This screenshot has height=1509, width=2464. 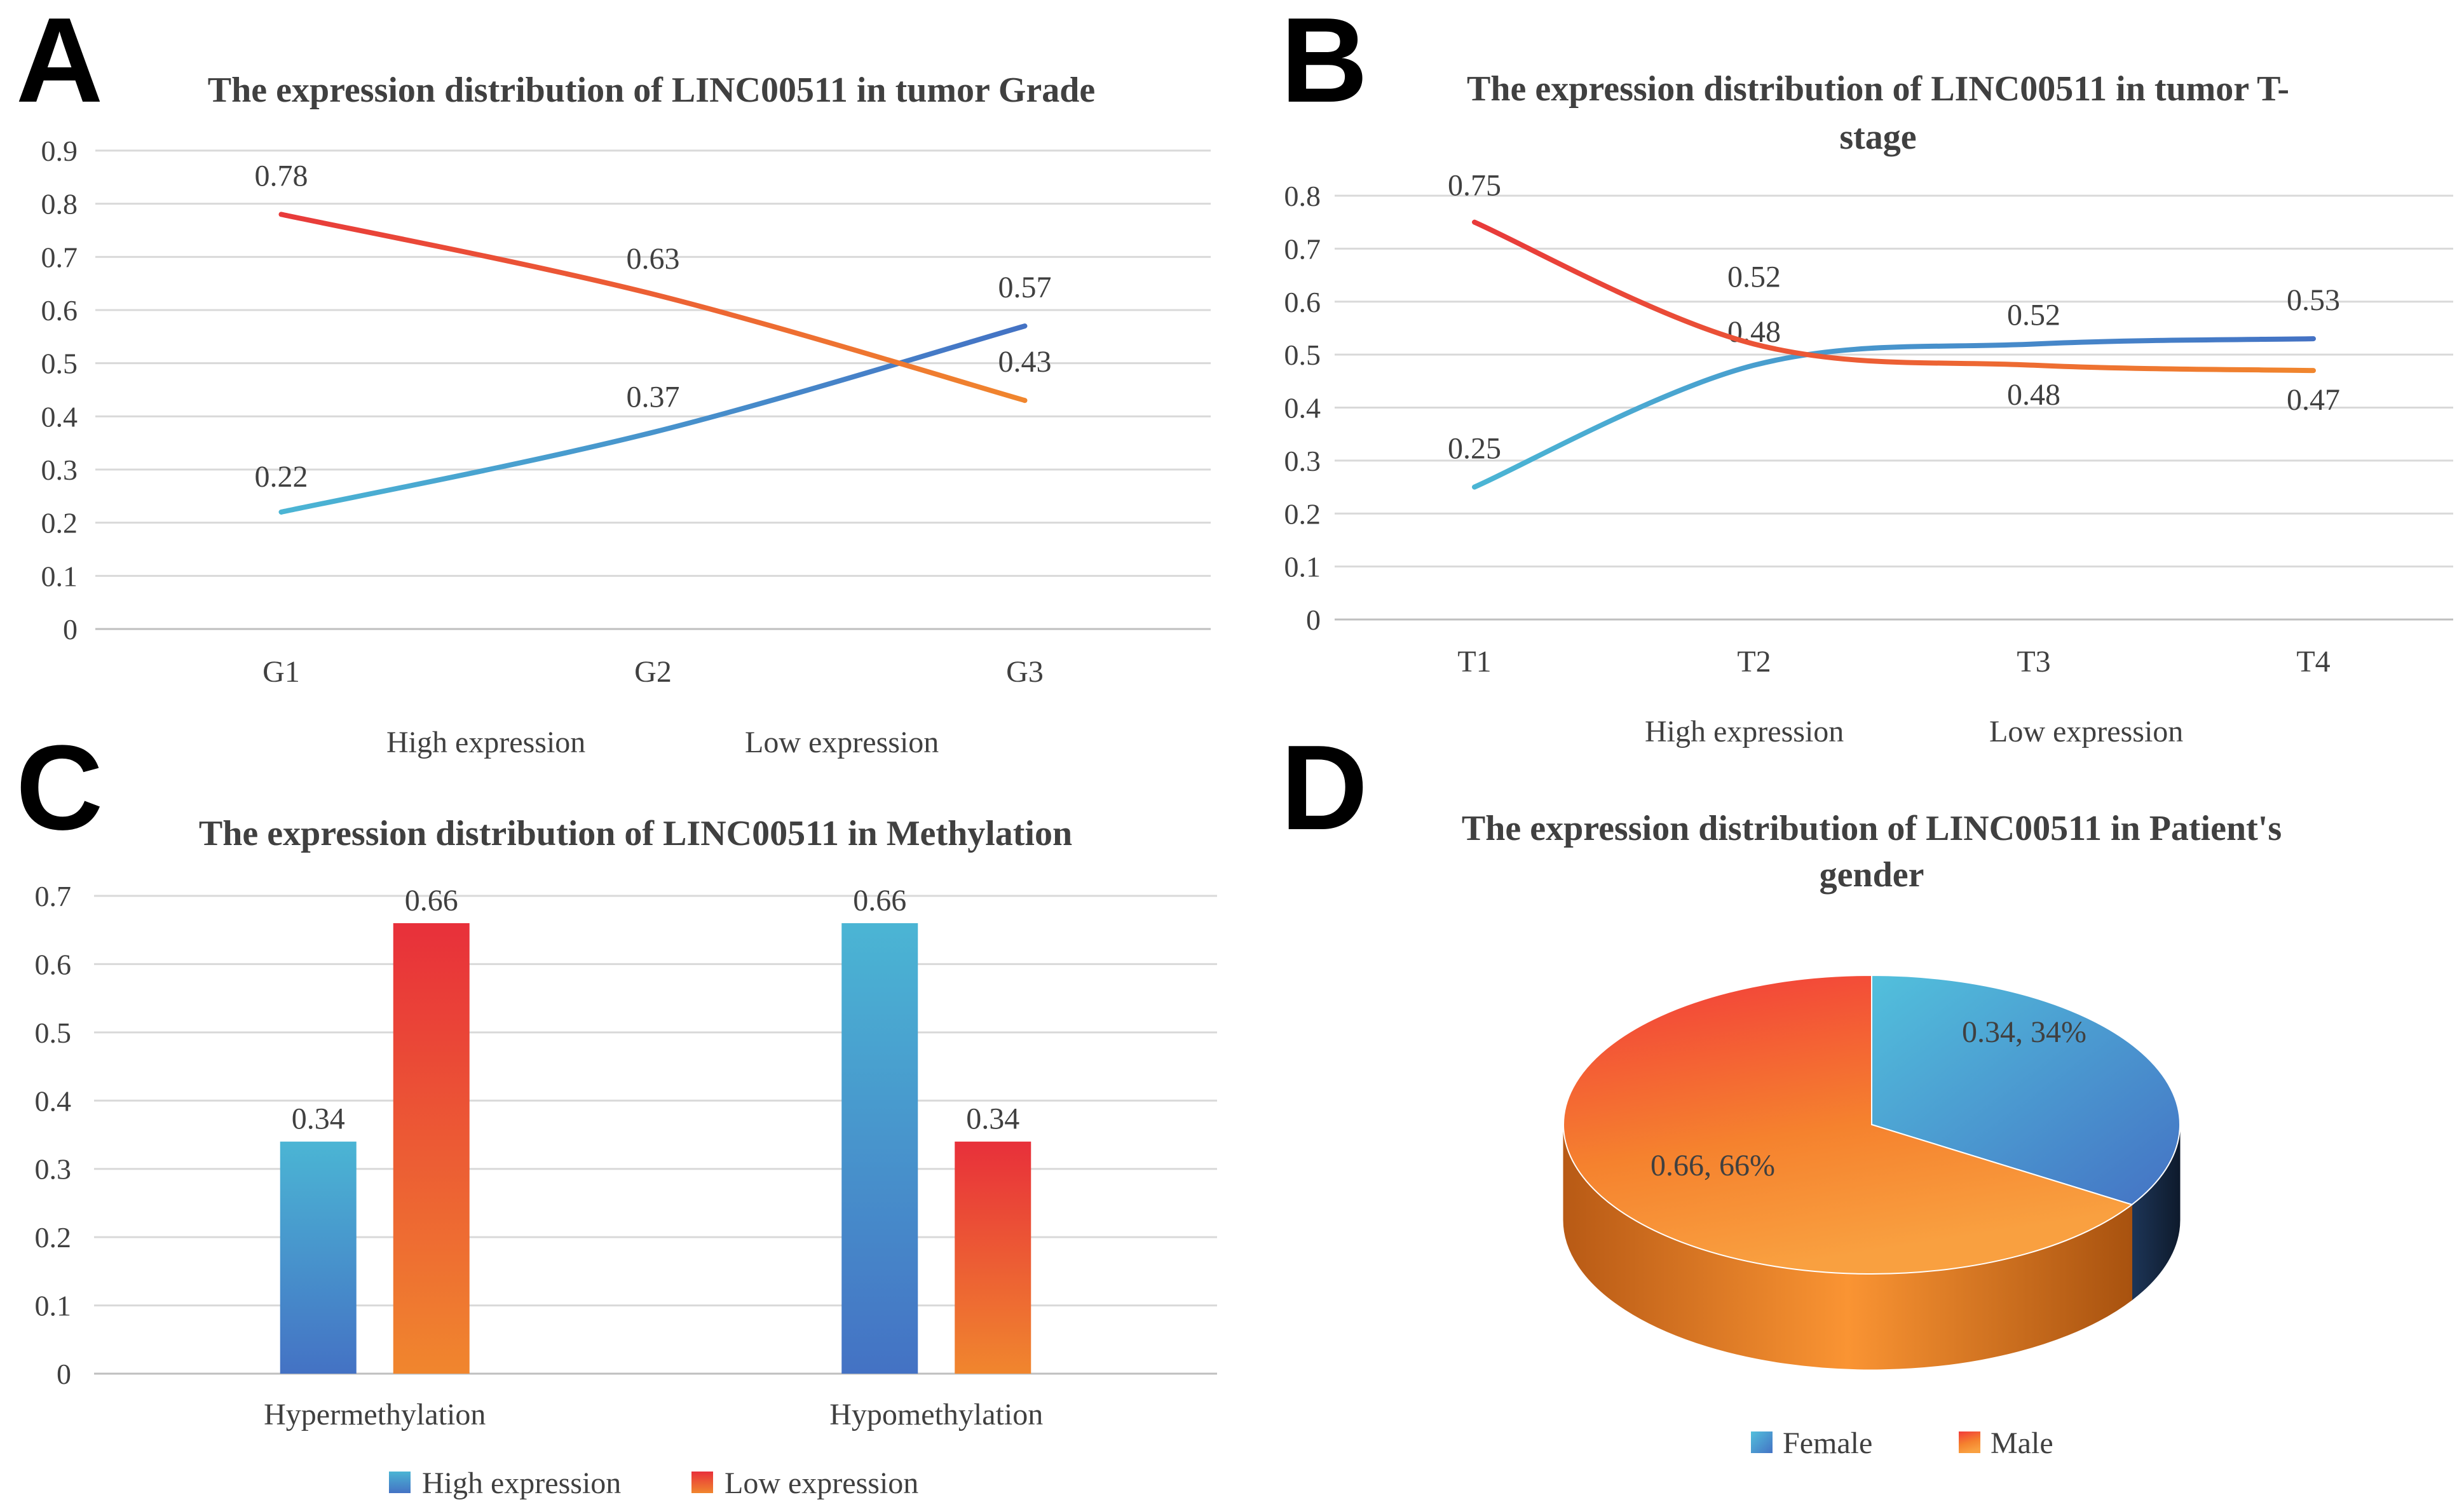 I want to click on chart-d-legend: Female Male, so click(x=1902, y=1443).